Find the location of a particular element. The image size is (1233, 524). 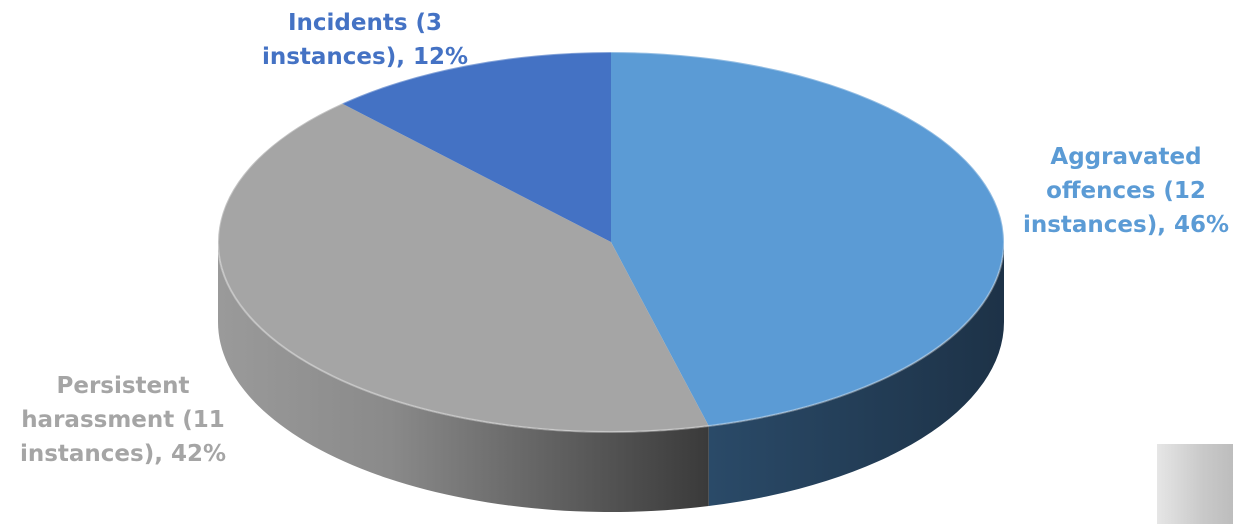

corner-swatch is located at coordinates (1195, 484).